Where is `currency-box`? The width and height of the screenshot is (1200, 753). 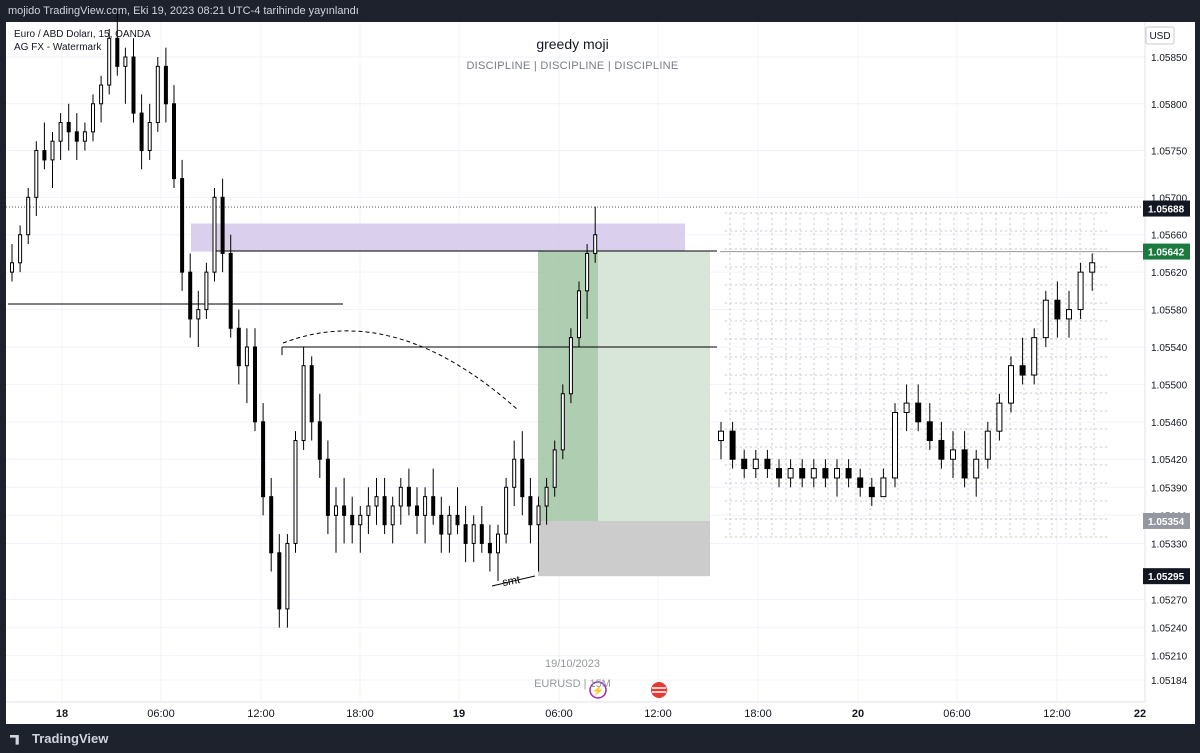
currency-box is located at coordinates (1160, 35).